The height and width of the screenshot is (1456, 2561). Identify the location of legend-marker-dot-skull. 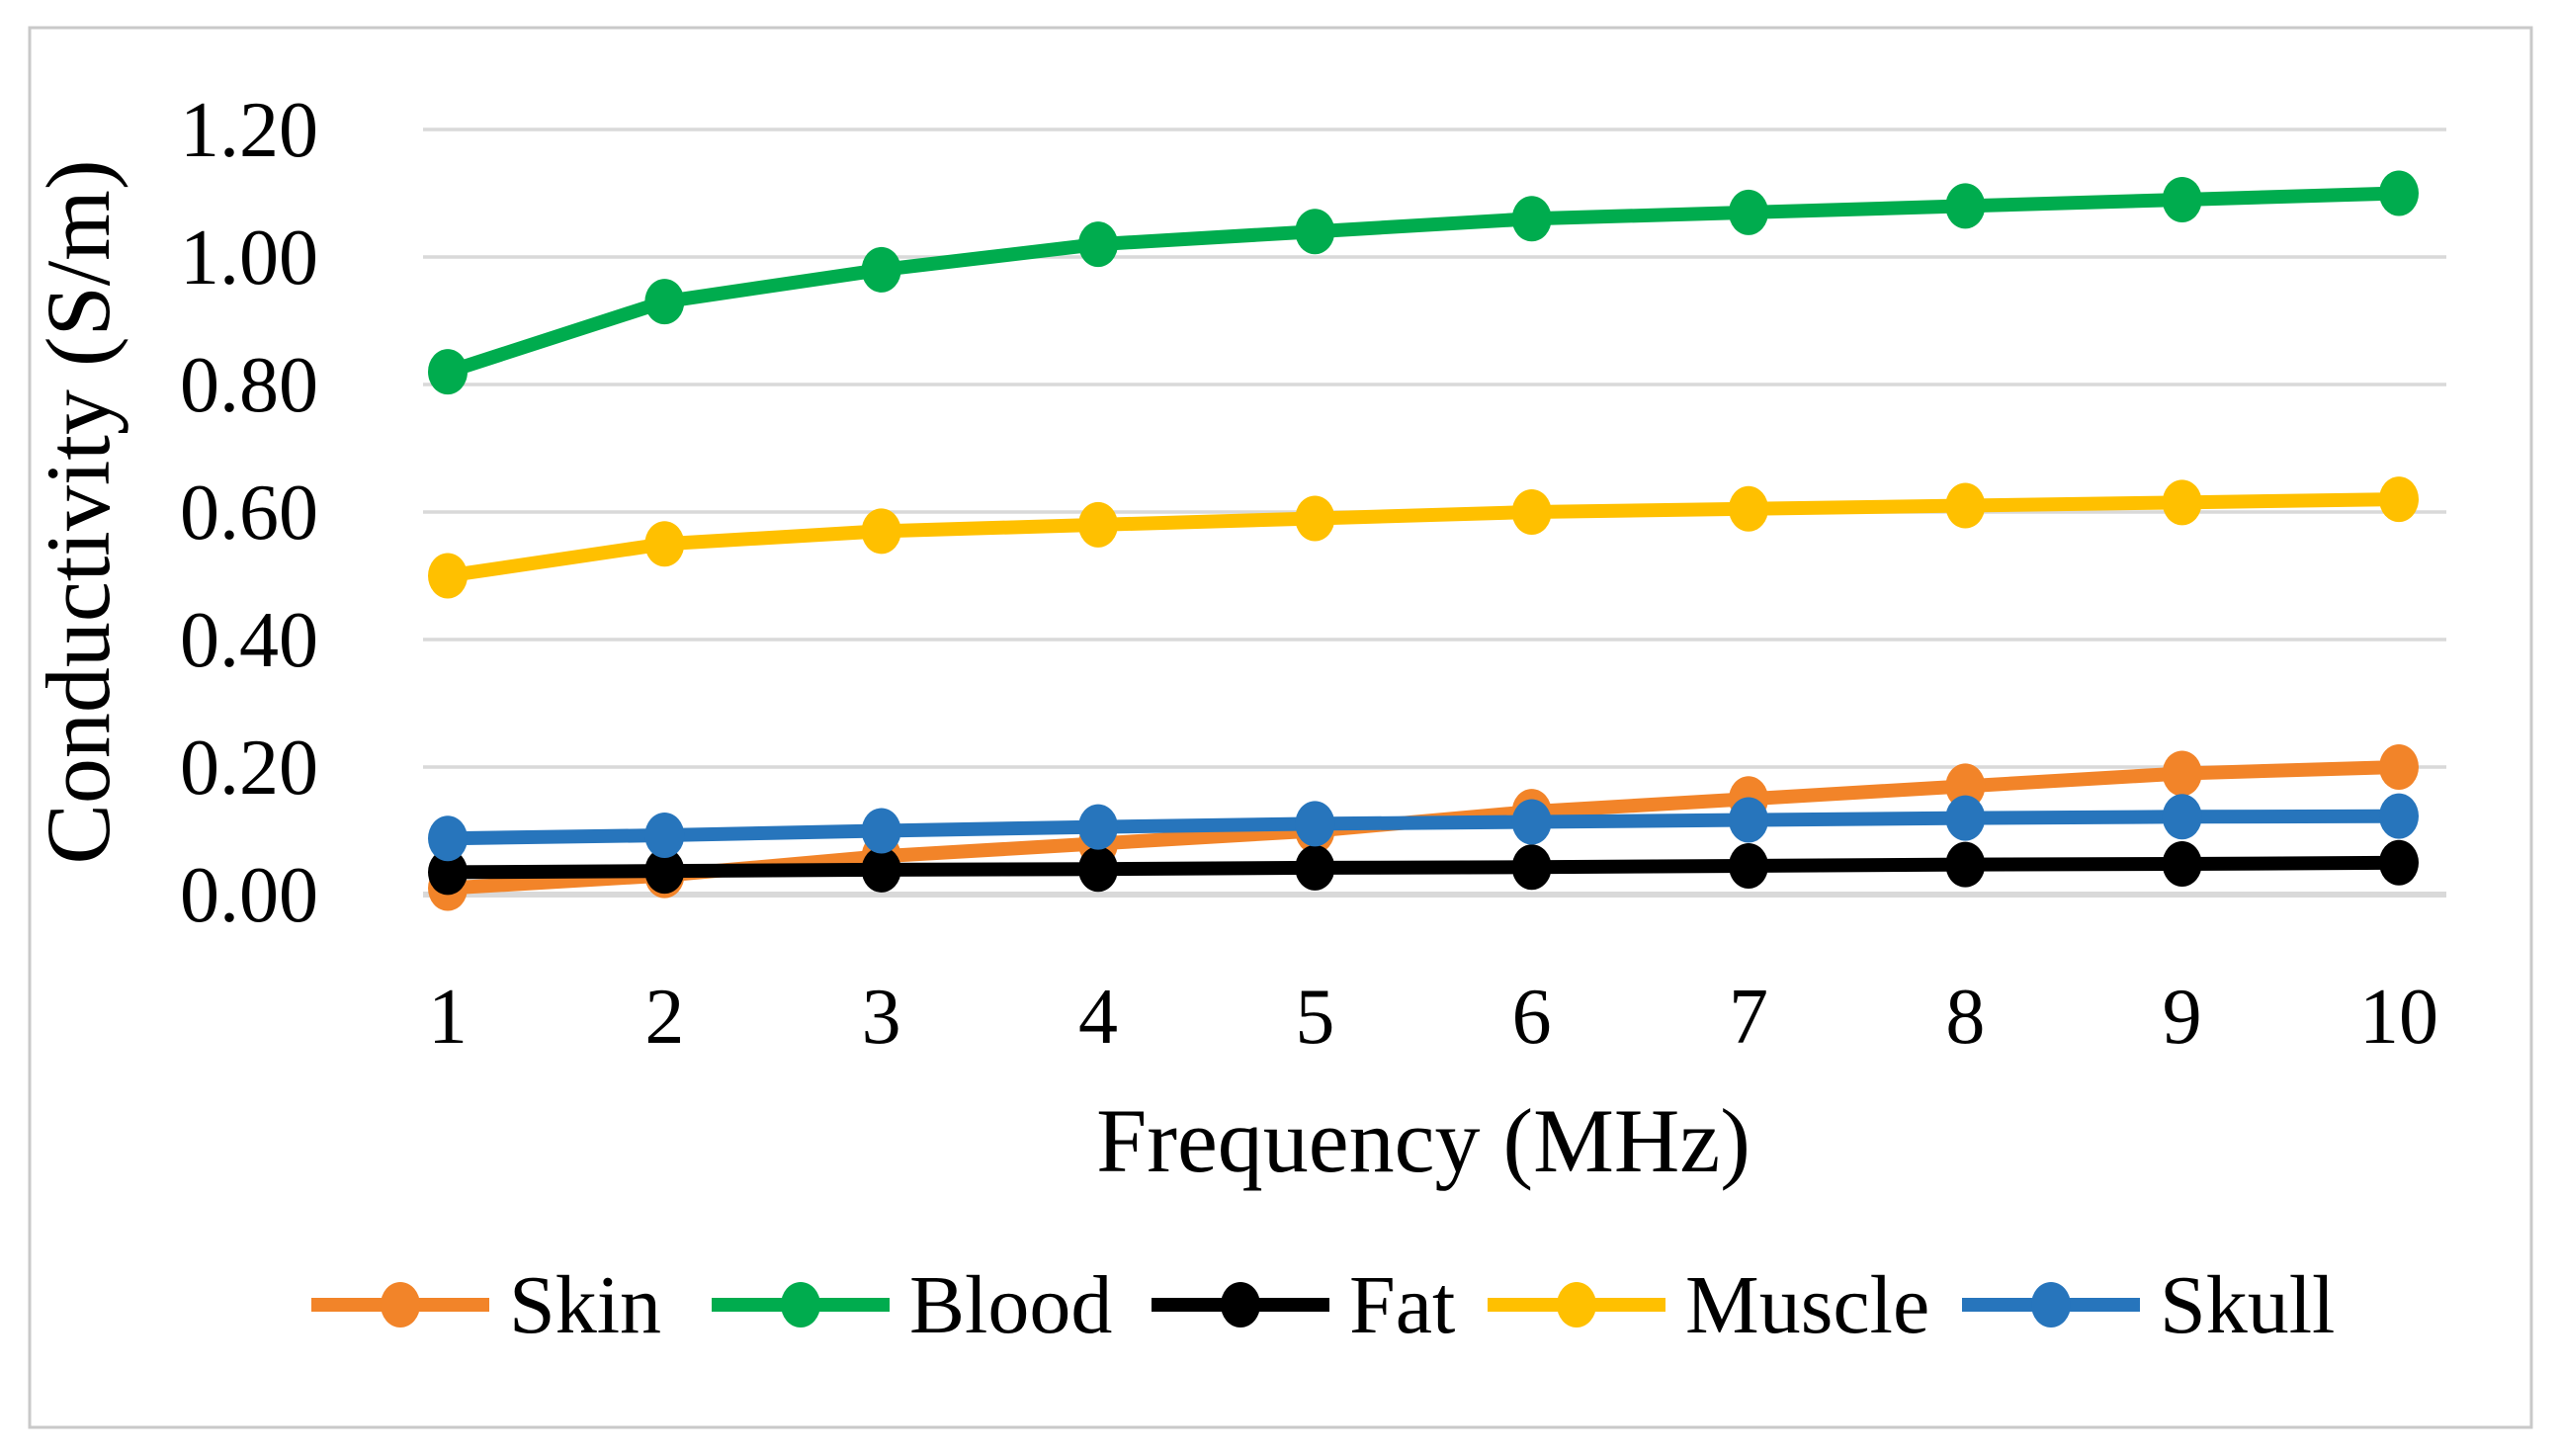
(2051, 1305).